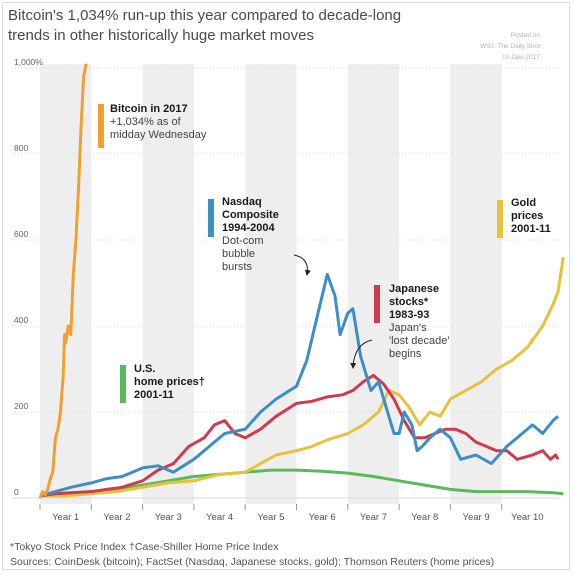  I want to click on x-tick-label: Year 9, so click(475, 517).